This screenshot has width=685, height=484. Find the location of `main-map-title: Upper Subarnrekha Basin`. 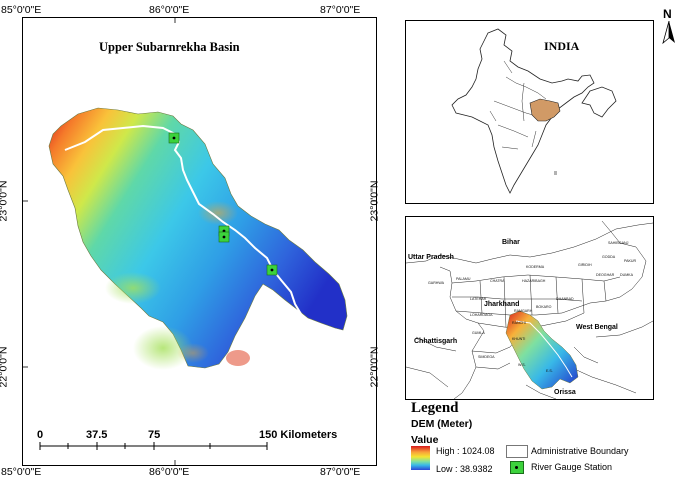

main-map-title: Upper Subarnrekha Basin is located at coordinates (169, 47).